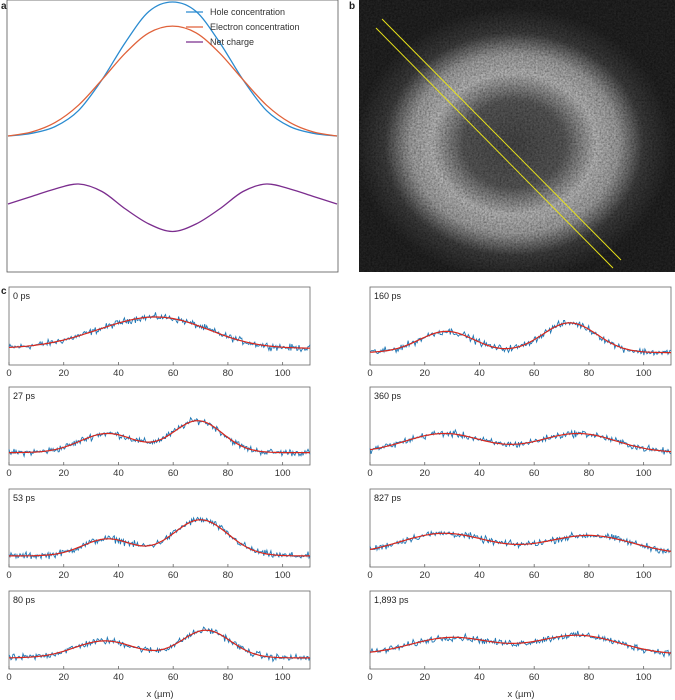  What do you see at coordinates (388, 498) in the screenshot?
I see `subplot-time-label: 827 ps` at bounding box center [388, 498].